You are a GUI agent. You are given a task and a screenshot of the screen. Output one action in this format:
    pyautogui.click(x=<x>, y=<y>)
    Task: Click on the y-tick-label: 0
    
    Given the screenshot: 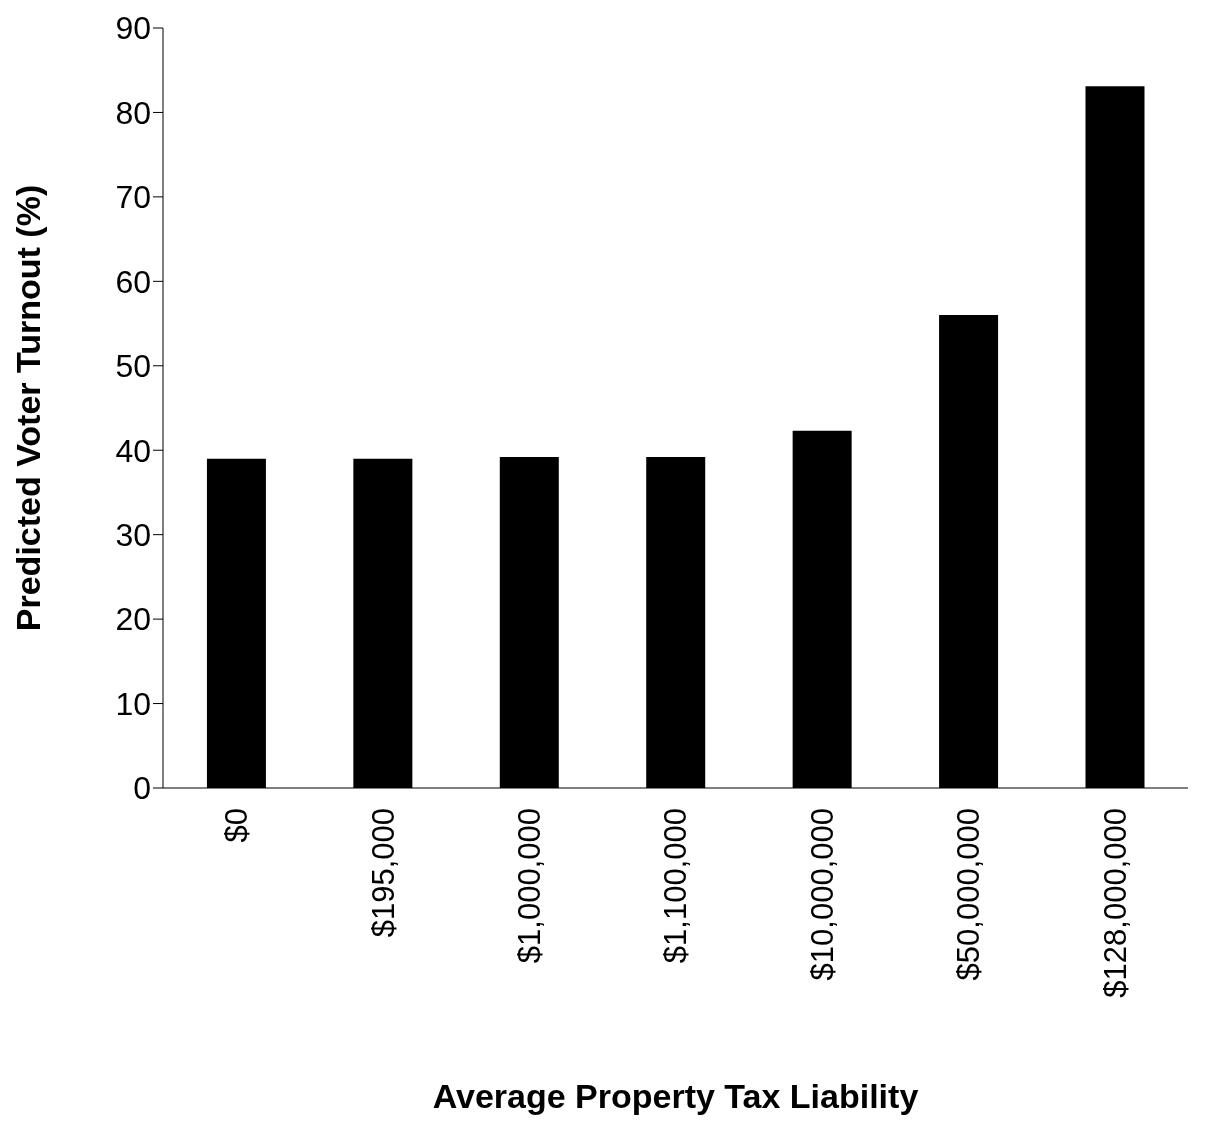 What is the action you would take?
    pyautogui.click(x=142, y=788)
    